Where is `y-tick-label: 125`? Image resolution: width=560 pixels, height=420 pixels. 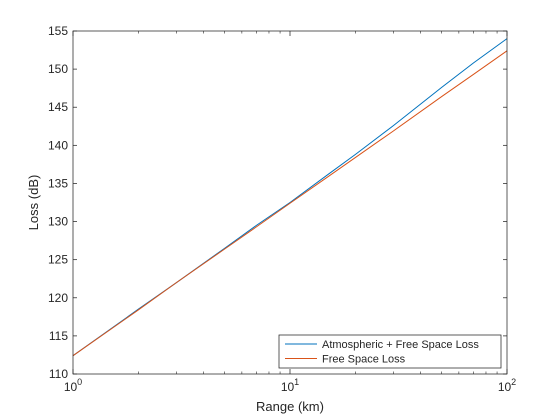
y-tick-label: 125 is located at coordinates (58, 260).